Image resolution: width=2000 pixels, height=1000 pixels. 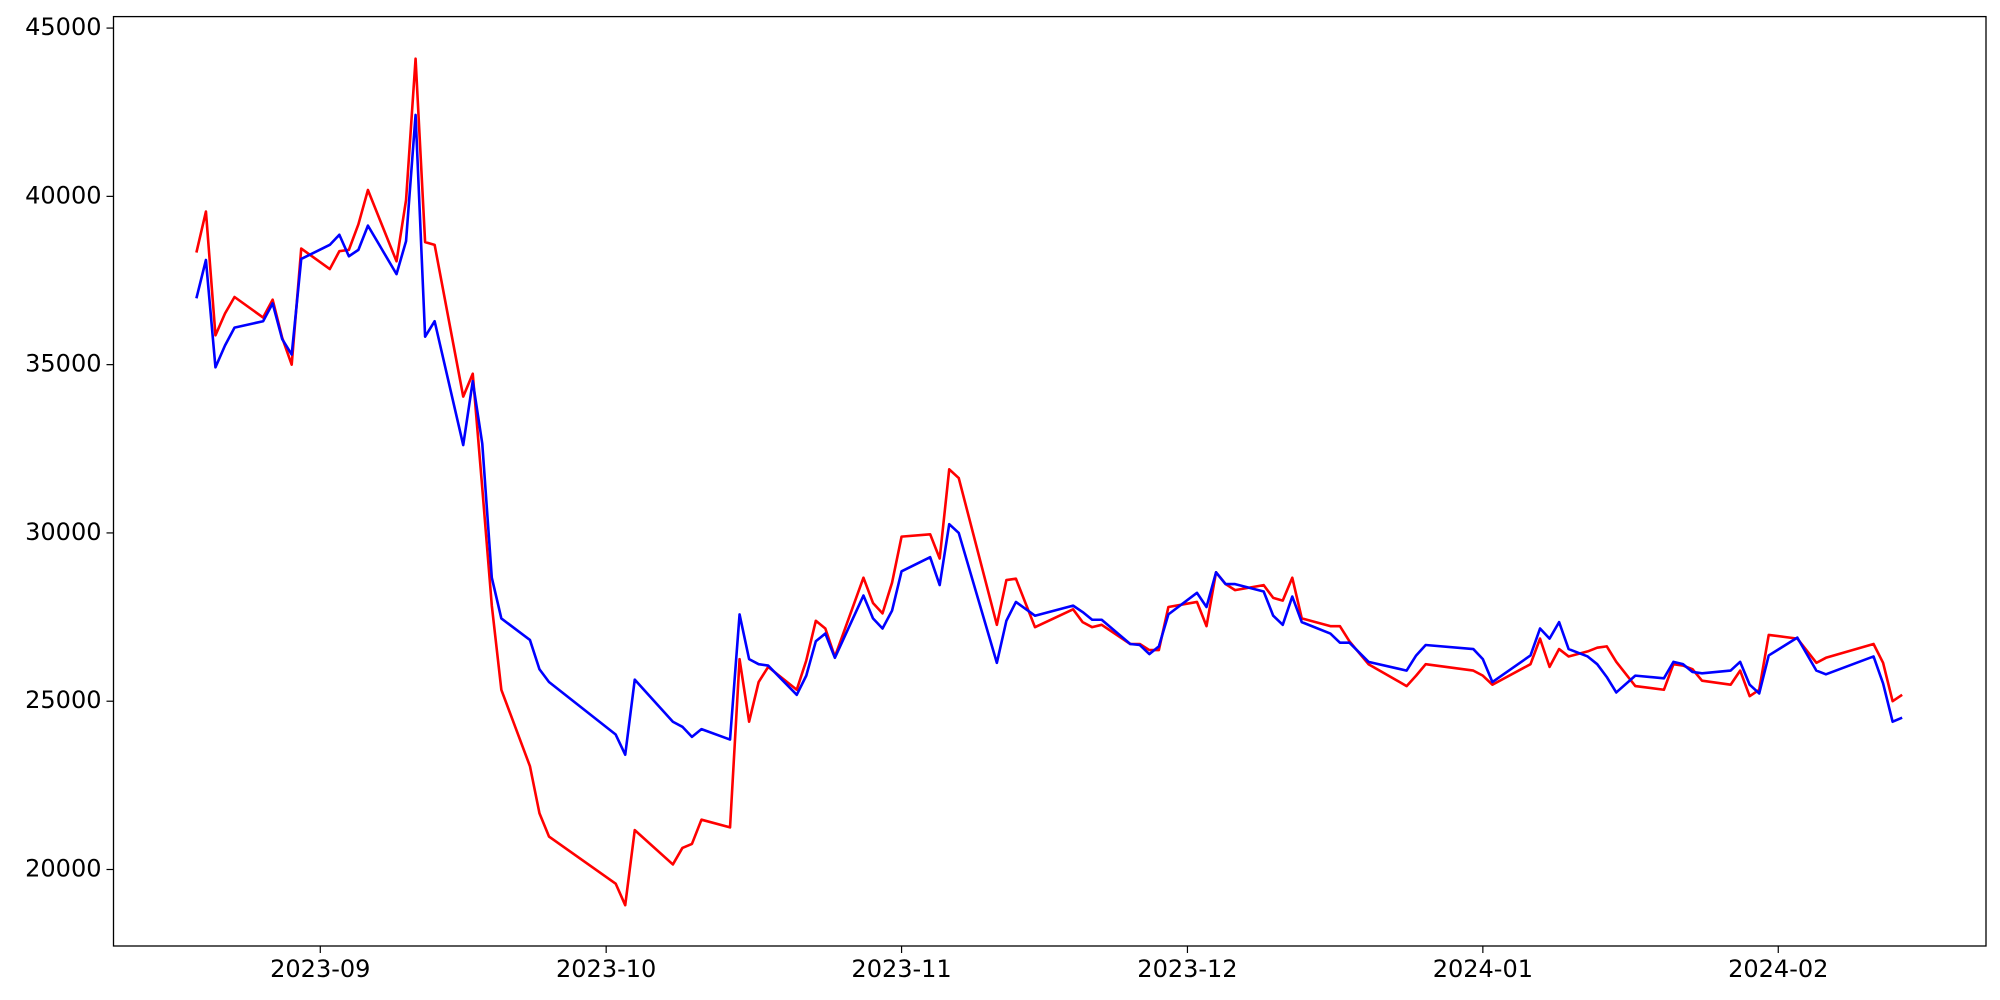 I want to click on y-tick-label: 35000, so click(x=63, y=364).